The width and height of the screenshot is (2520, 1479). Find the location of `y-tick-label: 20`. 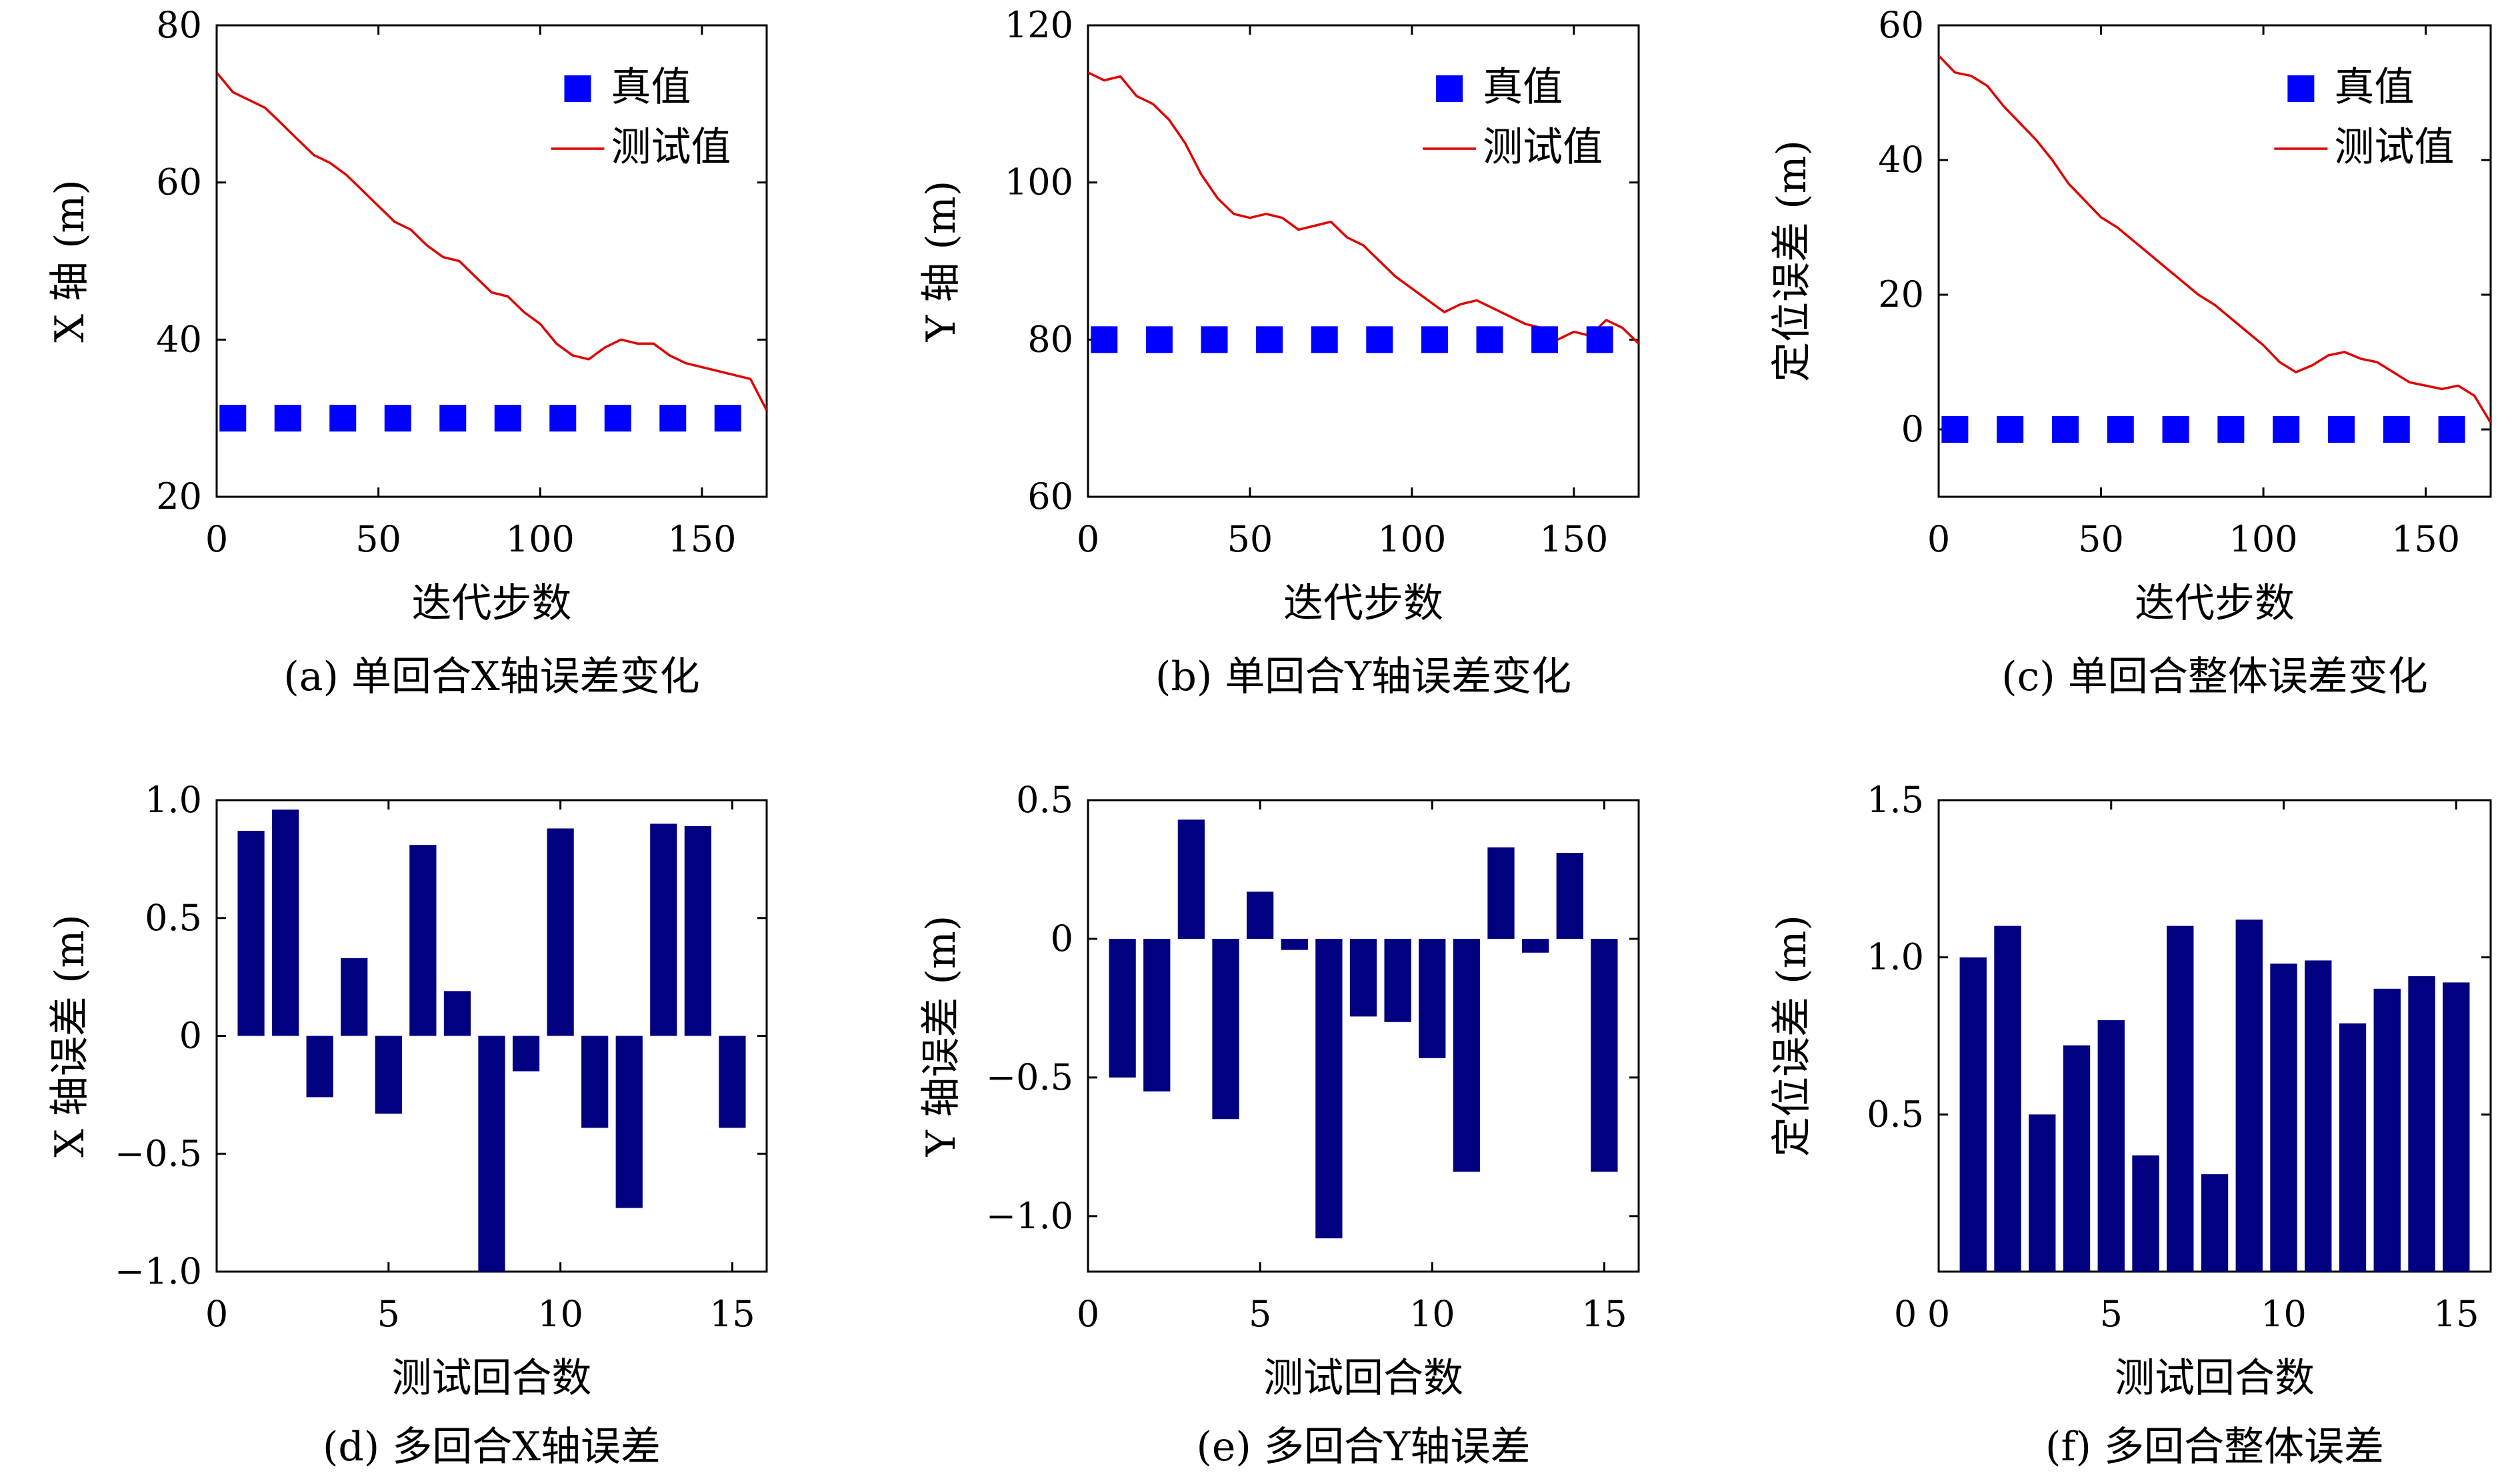

y-tick-label: 20 is located at coordinates (179, 496).